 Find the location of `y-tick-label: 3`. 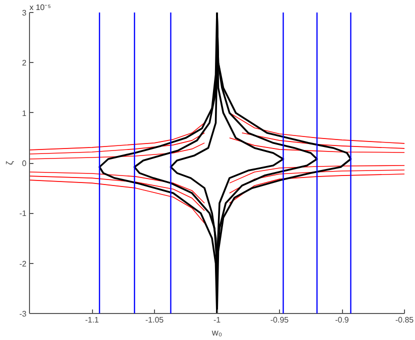

y-tick-label: 3 is located at coordinates (25, 13).